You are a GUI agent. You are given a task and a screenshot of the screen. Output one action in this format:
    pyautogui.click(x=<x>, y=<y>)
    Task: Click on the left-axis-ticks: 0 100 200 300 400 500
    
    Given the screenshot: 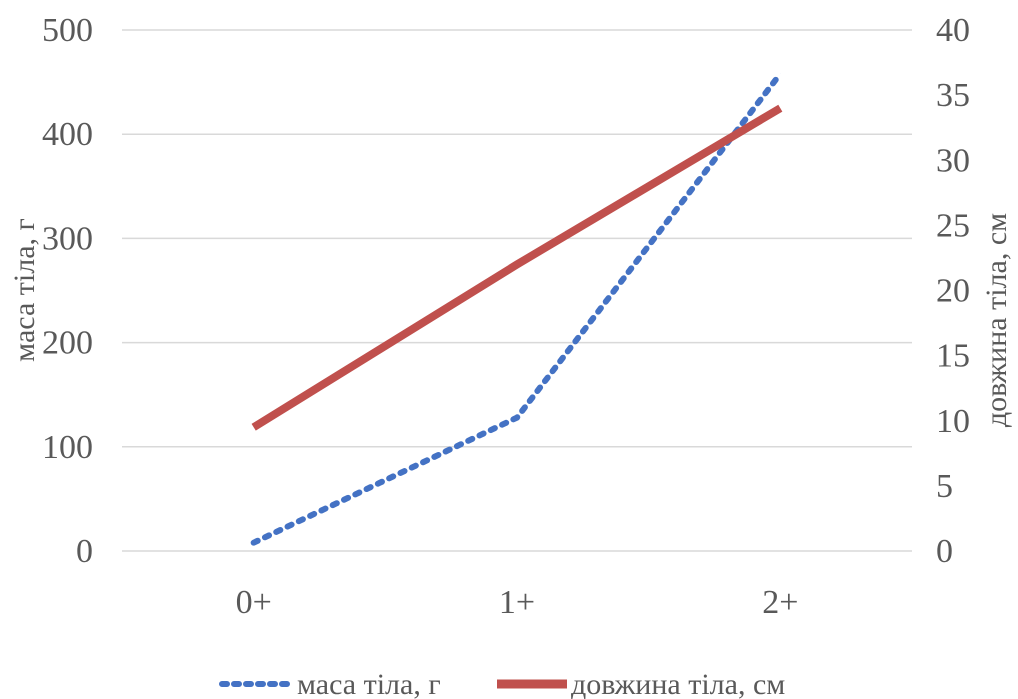 What is the action you would take?
    pyautogui.click(x=67, y=291)
    